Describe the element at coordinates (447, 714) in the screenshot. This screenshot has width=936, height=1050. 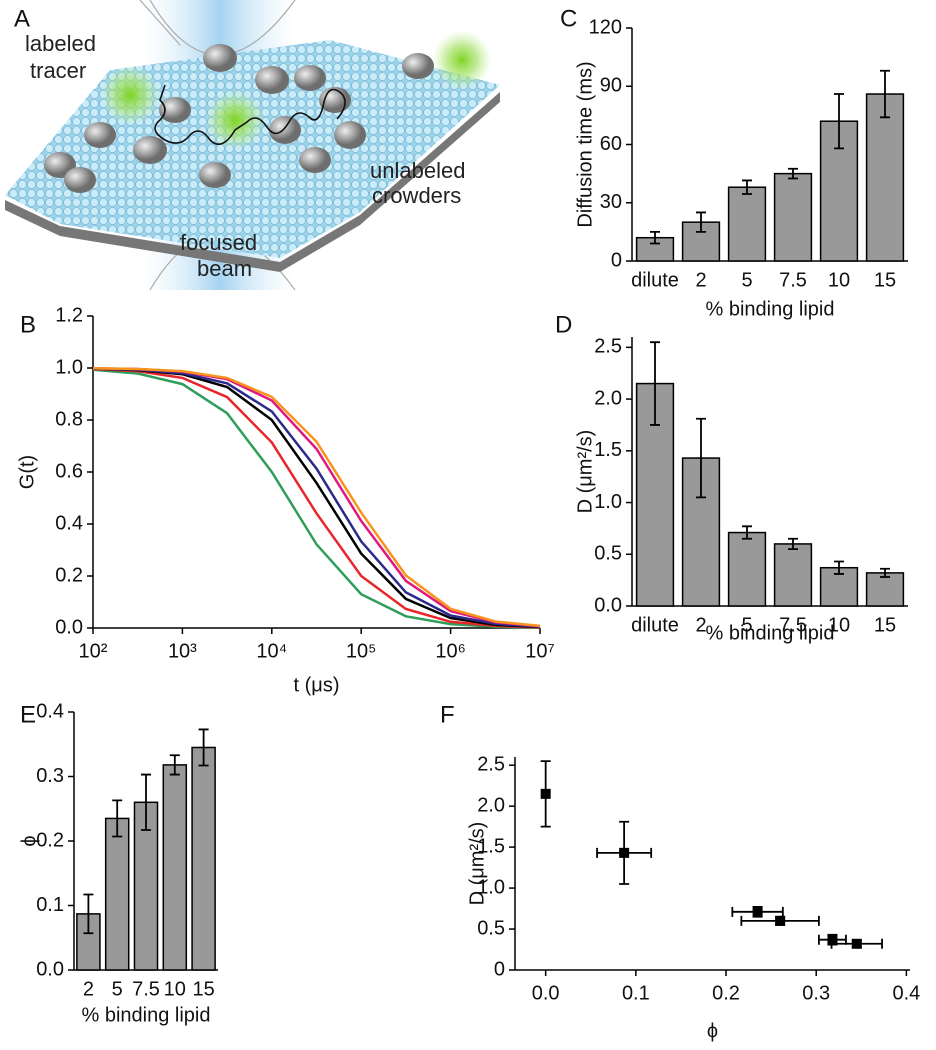
I see `panel-label: F` at that location.